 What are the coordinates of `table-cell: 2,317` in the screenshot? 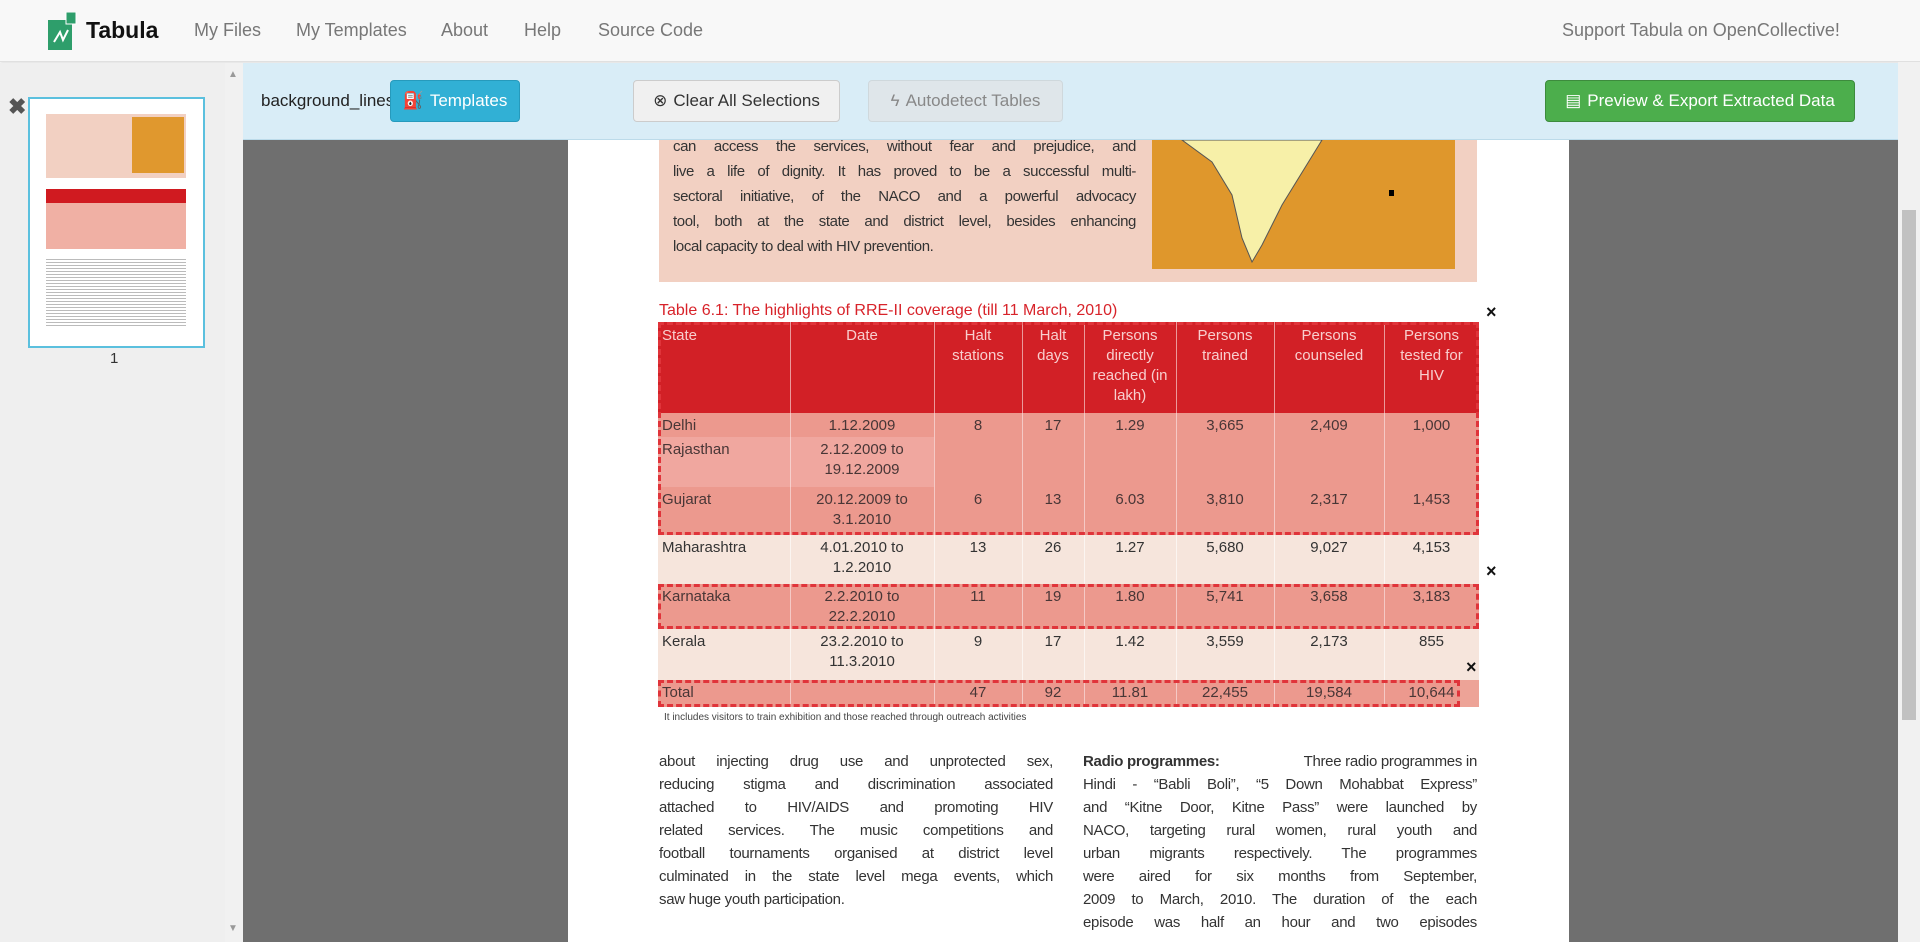 It's located at (1329, 499).